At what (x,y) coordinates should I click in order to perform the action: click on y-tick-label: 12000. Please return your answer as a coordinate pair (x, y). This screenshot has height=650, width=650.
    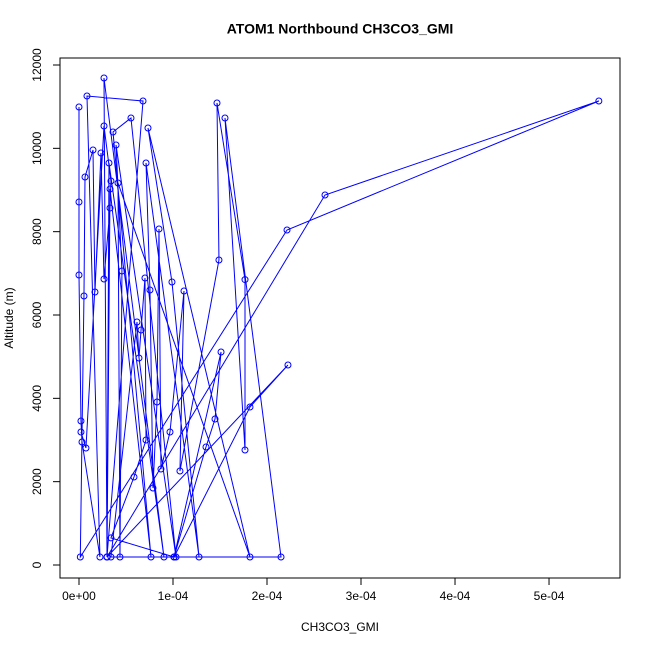
    Looking at the image, I should click on (37, 65).